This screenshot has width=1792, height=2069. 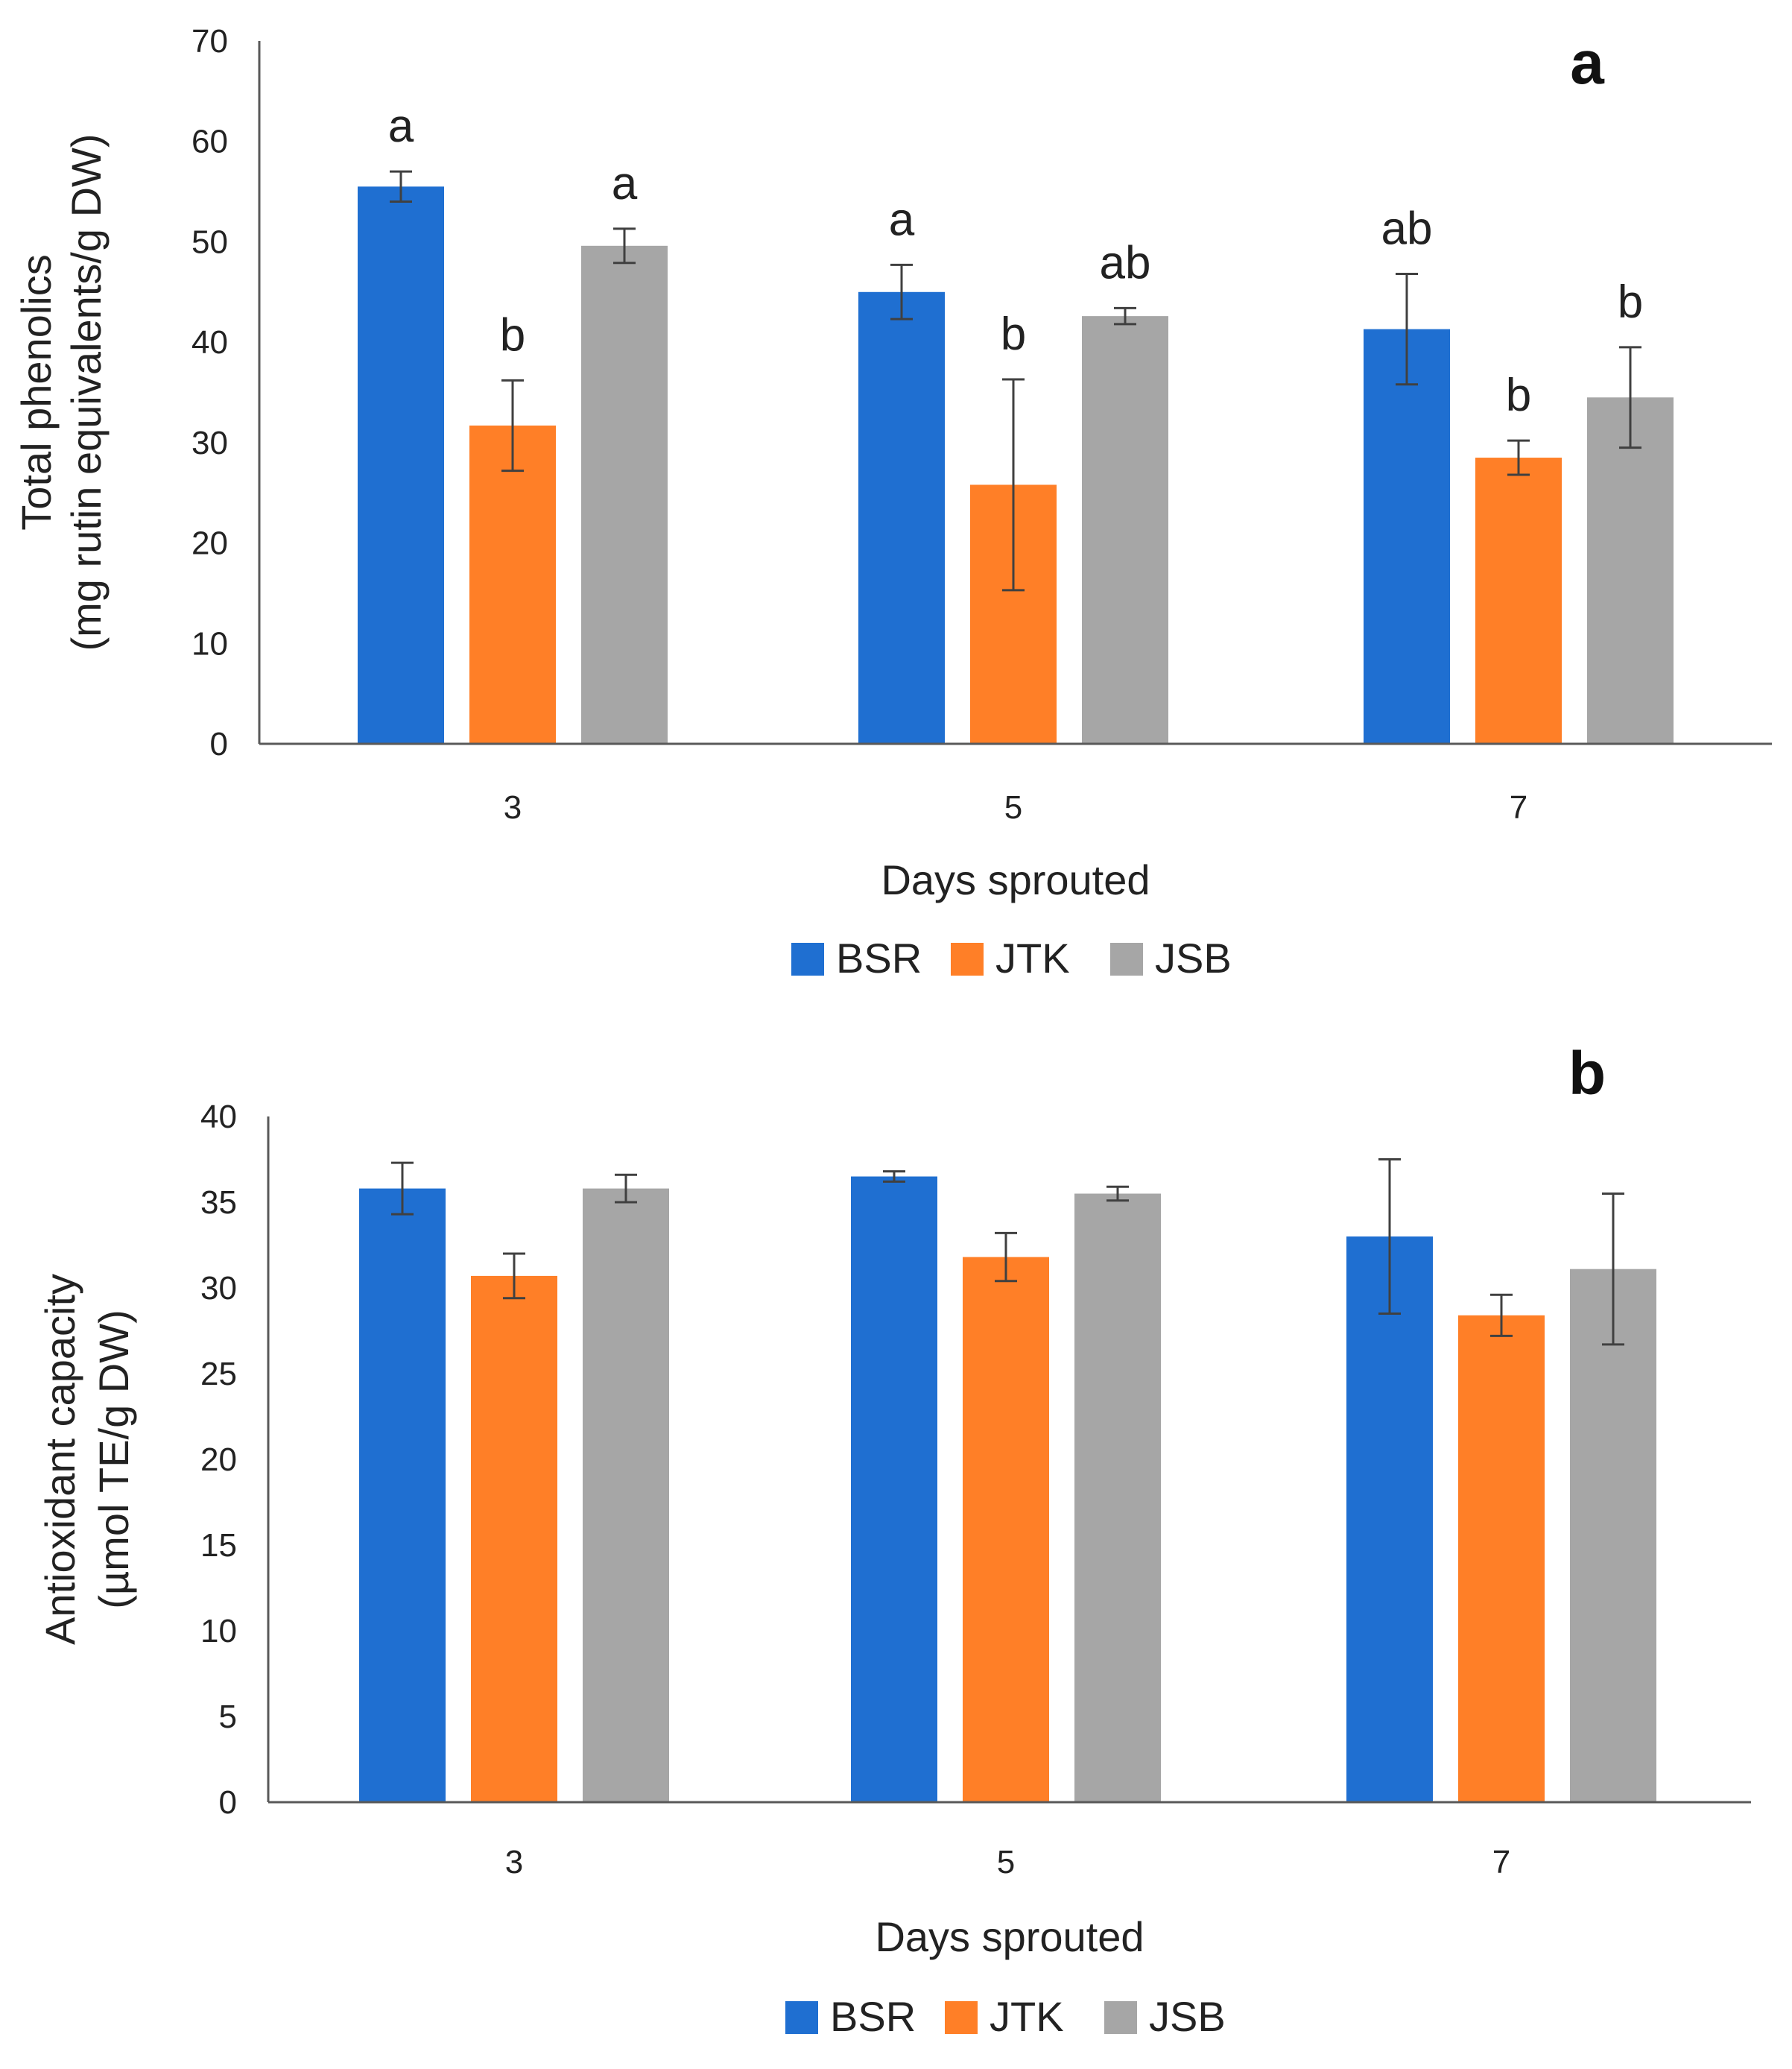 I want to click on y-tick-label: 15, so click(x=219, y=1545).